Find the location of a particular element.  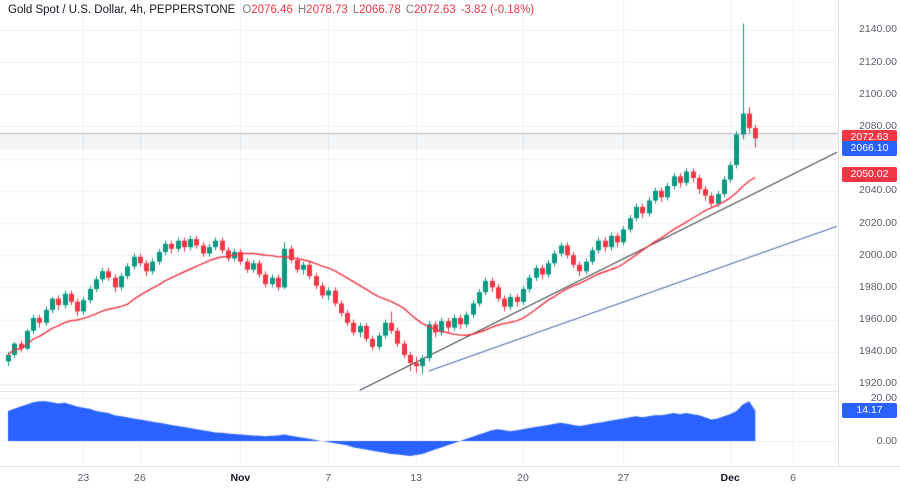

osc-axis-label: 0.00 is located at coordinates (886, 440).